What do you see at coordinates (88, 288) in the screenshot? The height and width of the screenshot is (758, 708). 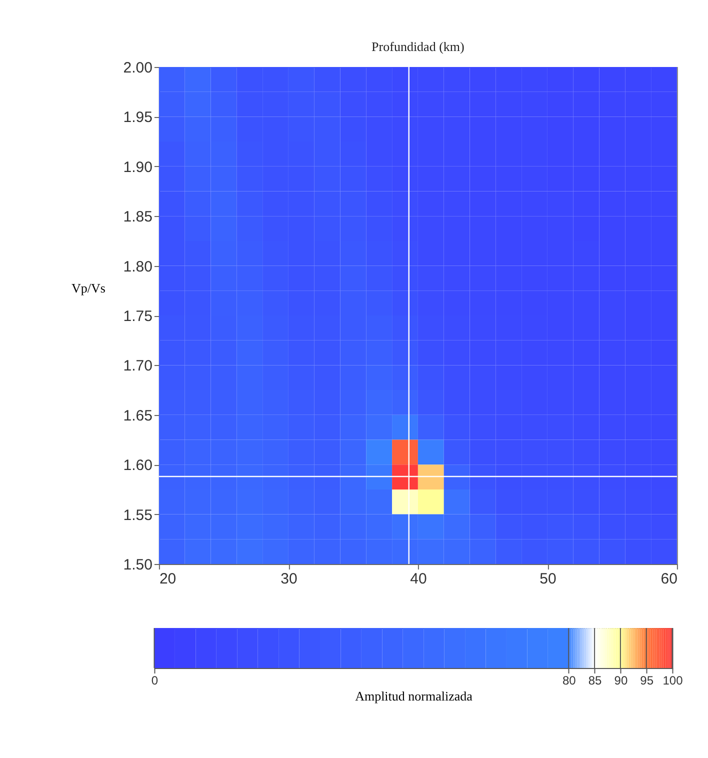 I see `y-axis-title: Vp/Vs` at bounding box center [88, 288].